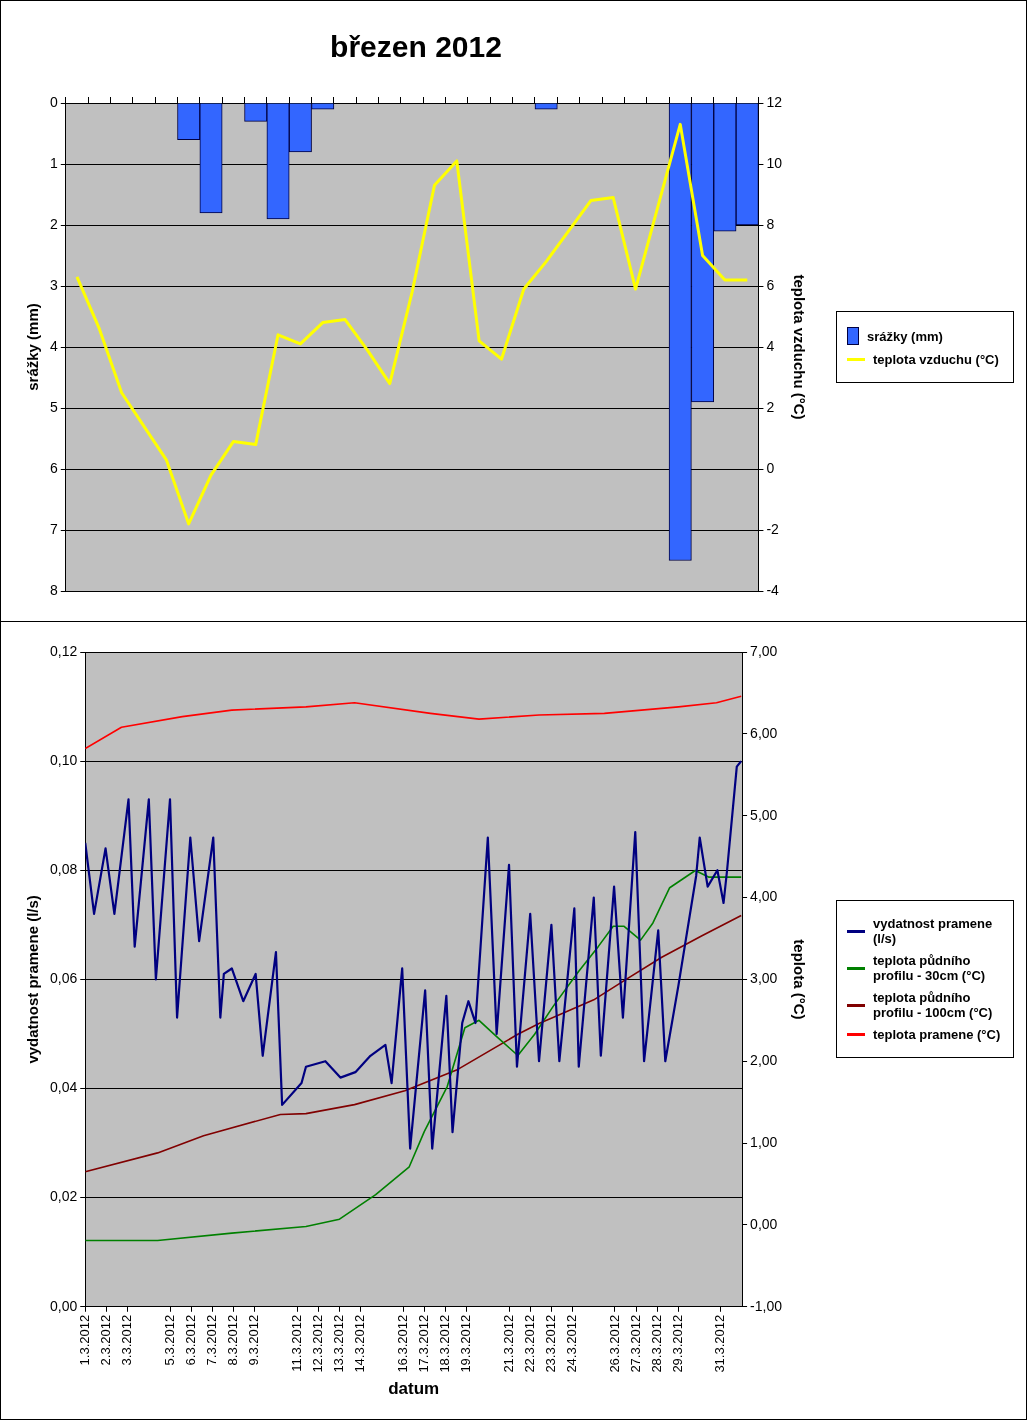 The image size is (1027, 1422). I want to click on y-tick-label: 0,12, so click(64, 650).